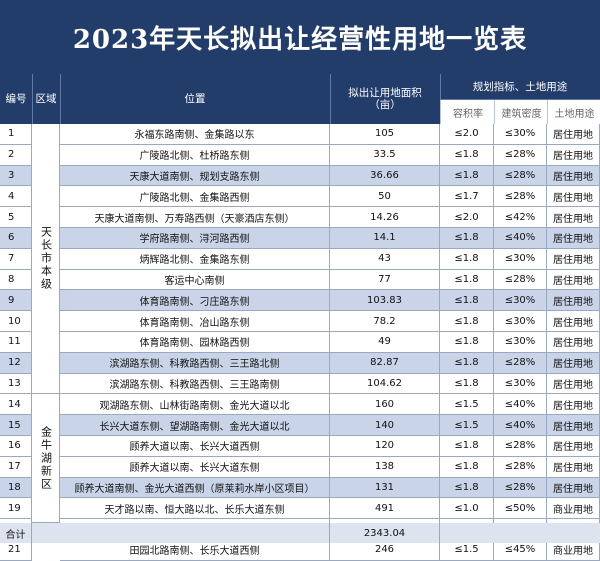 The image size is (600, 561). I want to click on header-region: 区域, so click(46, 99).